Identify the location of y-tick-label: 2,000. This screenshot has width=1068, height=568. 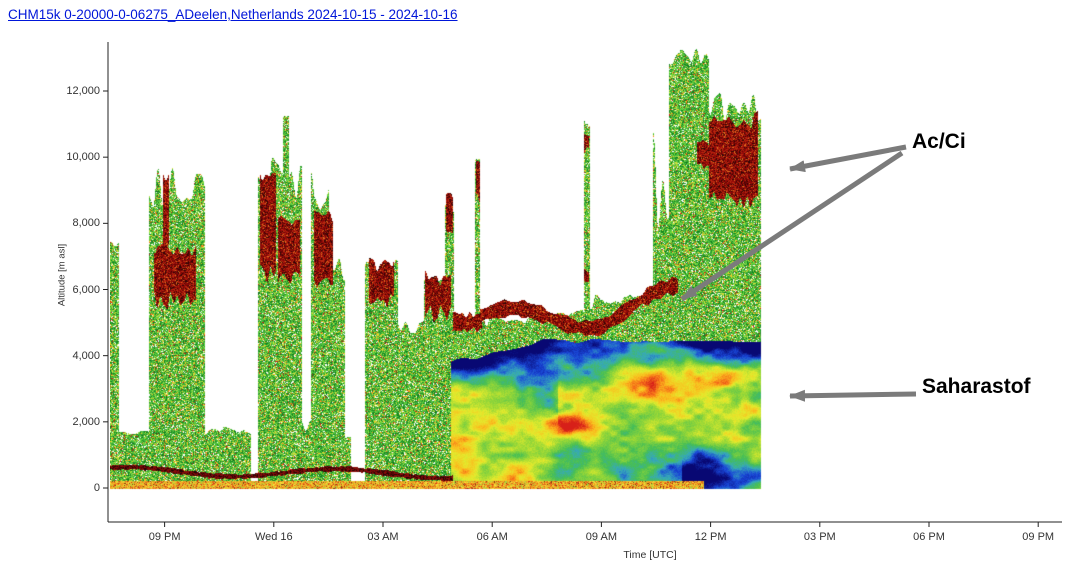
(86, 421).